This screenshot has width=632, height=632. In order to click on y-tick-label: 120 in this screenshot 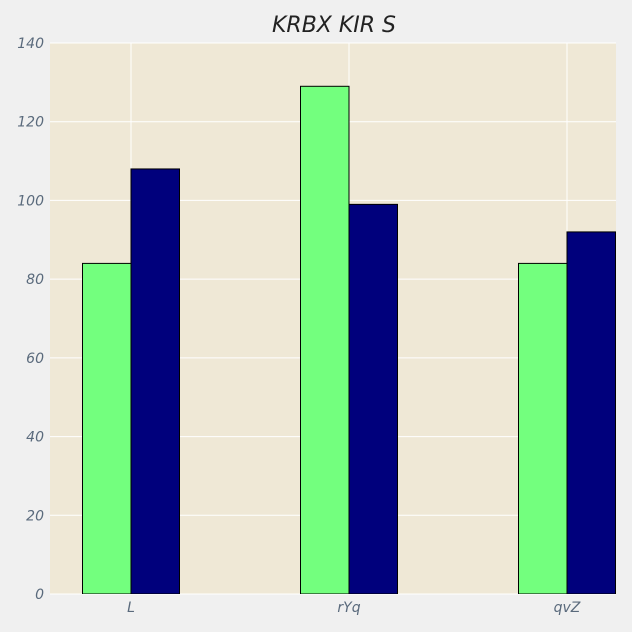, I will do `click(30, 123)`.